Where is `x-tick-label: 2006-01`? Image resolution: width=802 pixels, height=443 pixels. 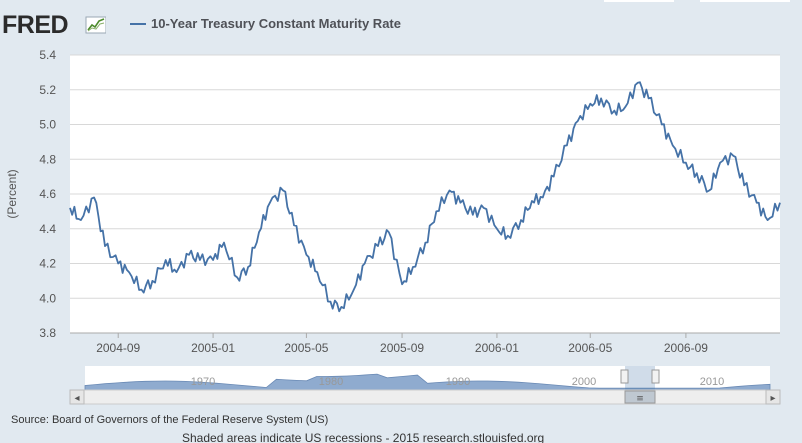 x-tick-label: 2006-01 is located at coordinates (497, 348).